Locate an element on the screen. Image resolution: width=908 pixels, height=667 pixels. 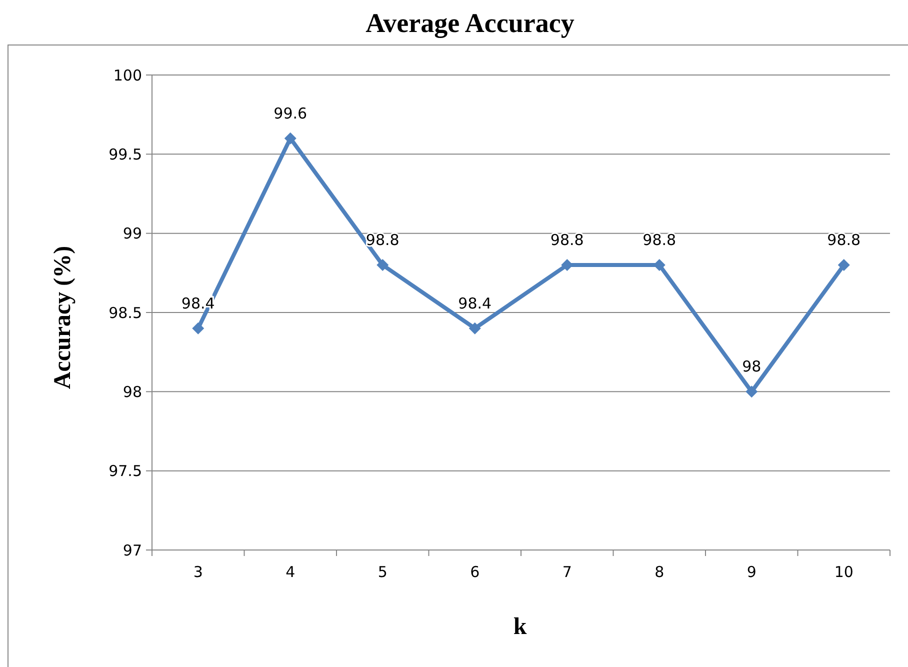
y-axis-title: Accuracy (%) is located at coordinates (63, 318).